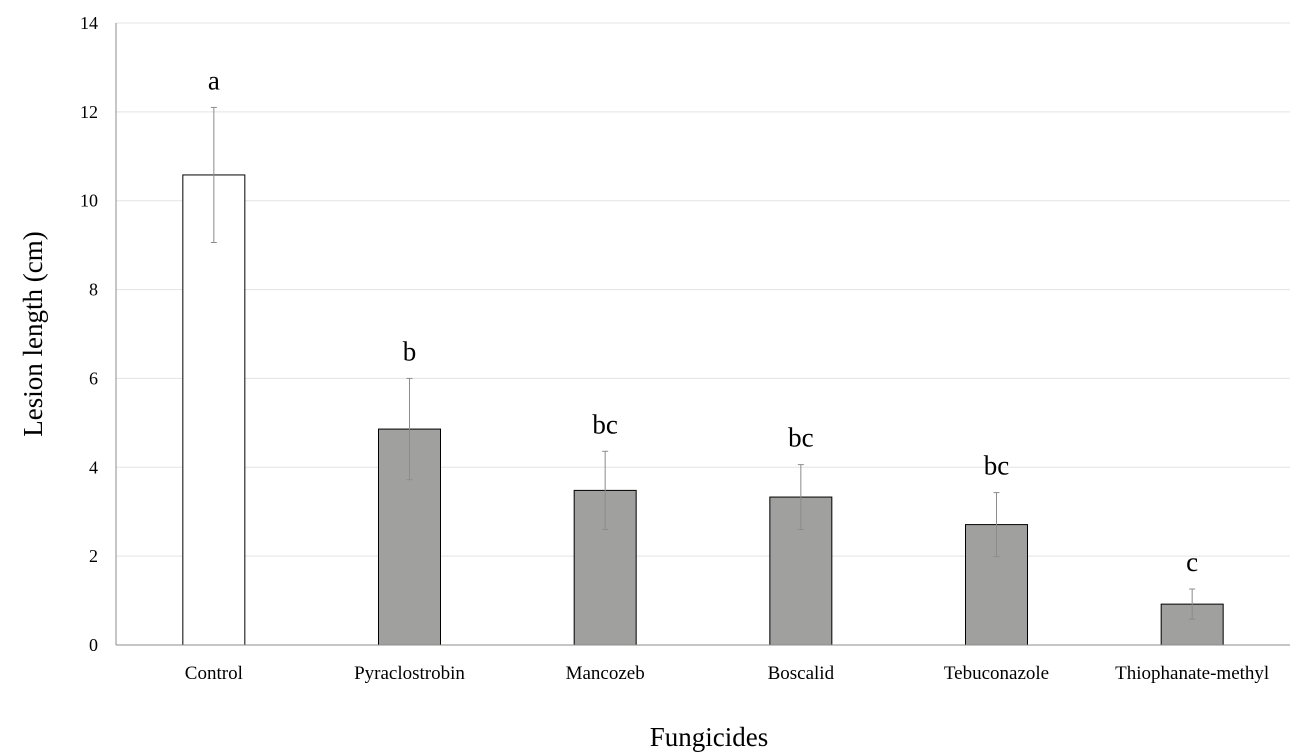 The height and width of the screenshot is (756, 1301). I want to click on x-category-label: Mancozeb, so click(605, 673).